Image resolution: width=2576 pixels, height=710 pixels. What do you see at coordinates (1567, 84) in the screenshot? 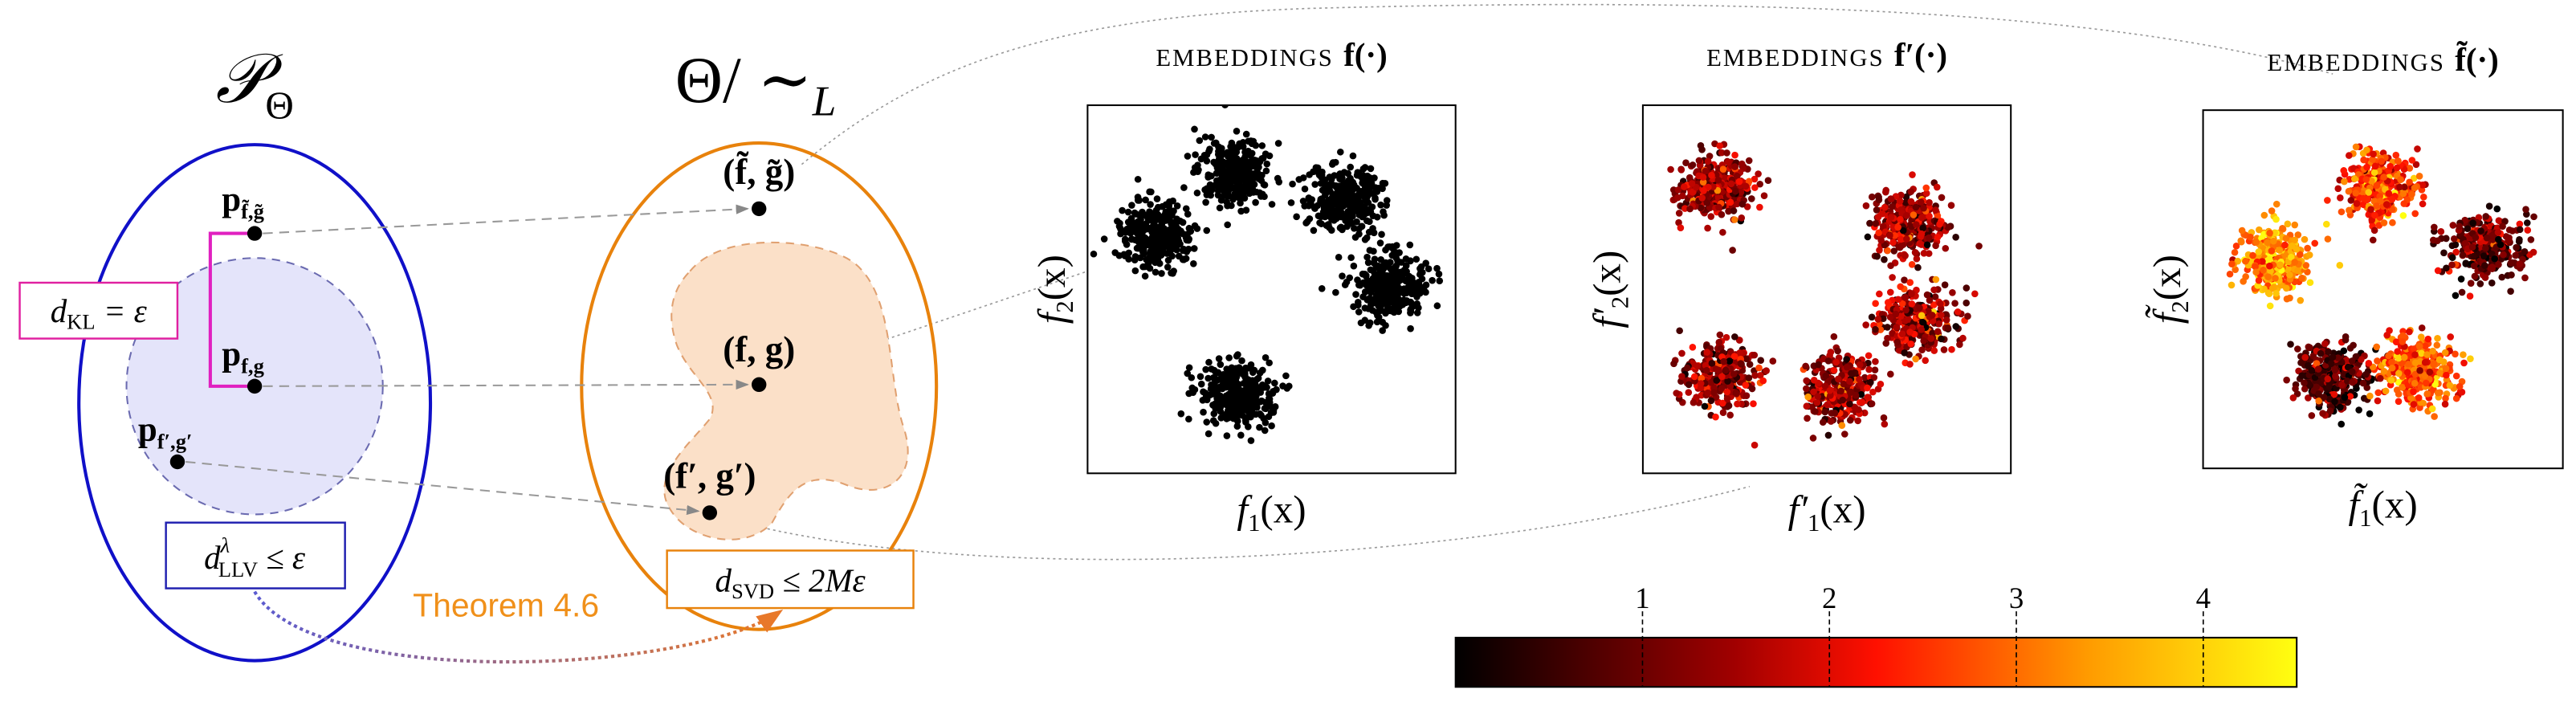
I see `connector` at bounding box center [1567, 84].